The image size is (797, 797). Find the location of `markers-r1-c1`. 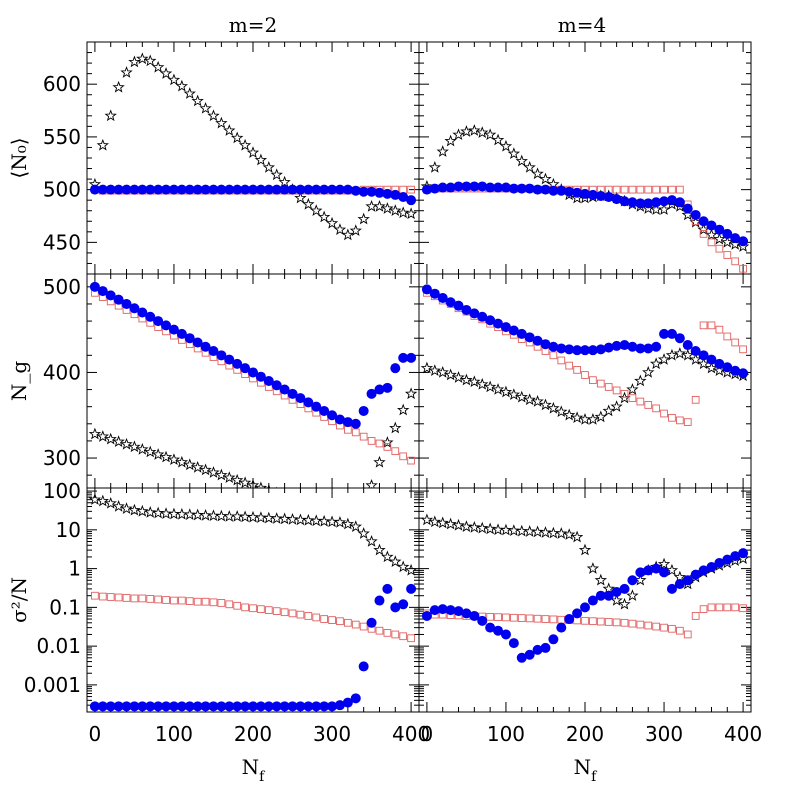

markers-r1-c1 is located at coordinates (585, 355).